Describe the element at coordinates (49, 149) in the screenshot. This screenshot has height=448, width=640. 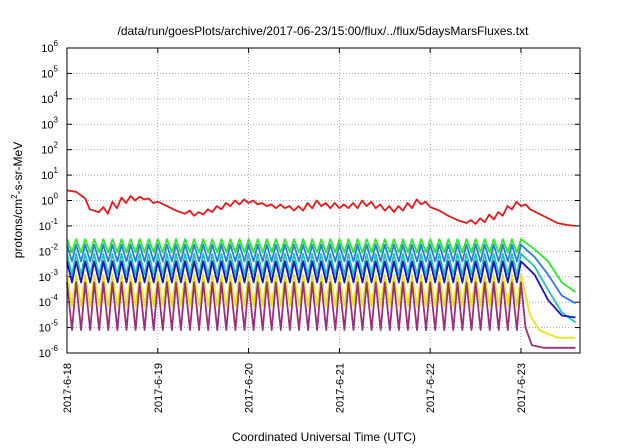
I see `y-tick-label: 10²` at that location.